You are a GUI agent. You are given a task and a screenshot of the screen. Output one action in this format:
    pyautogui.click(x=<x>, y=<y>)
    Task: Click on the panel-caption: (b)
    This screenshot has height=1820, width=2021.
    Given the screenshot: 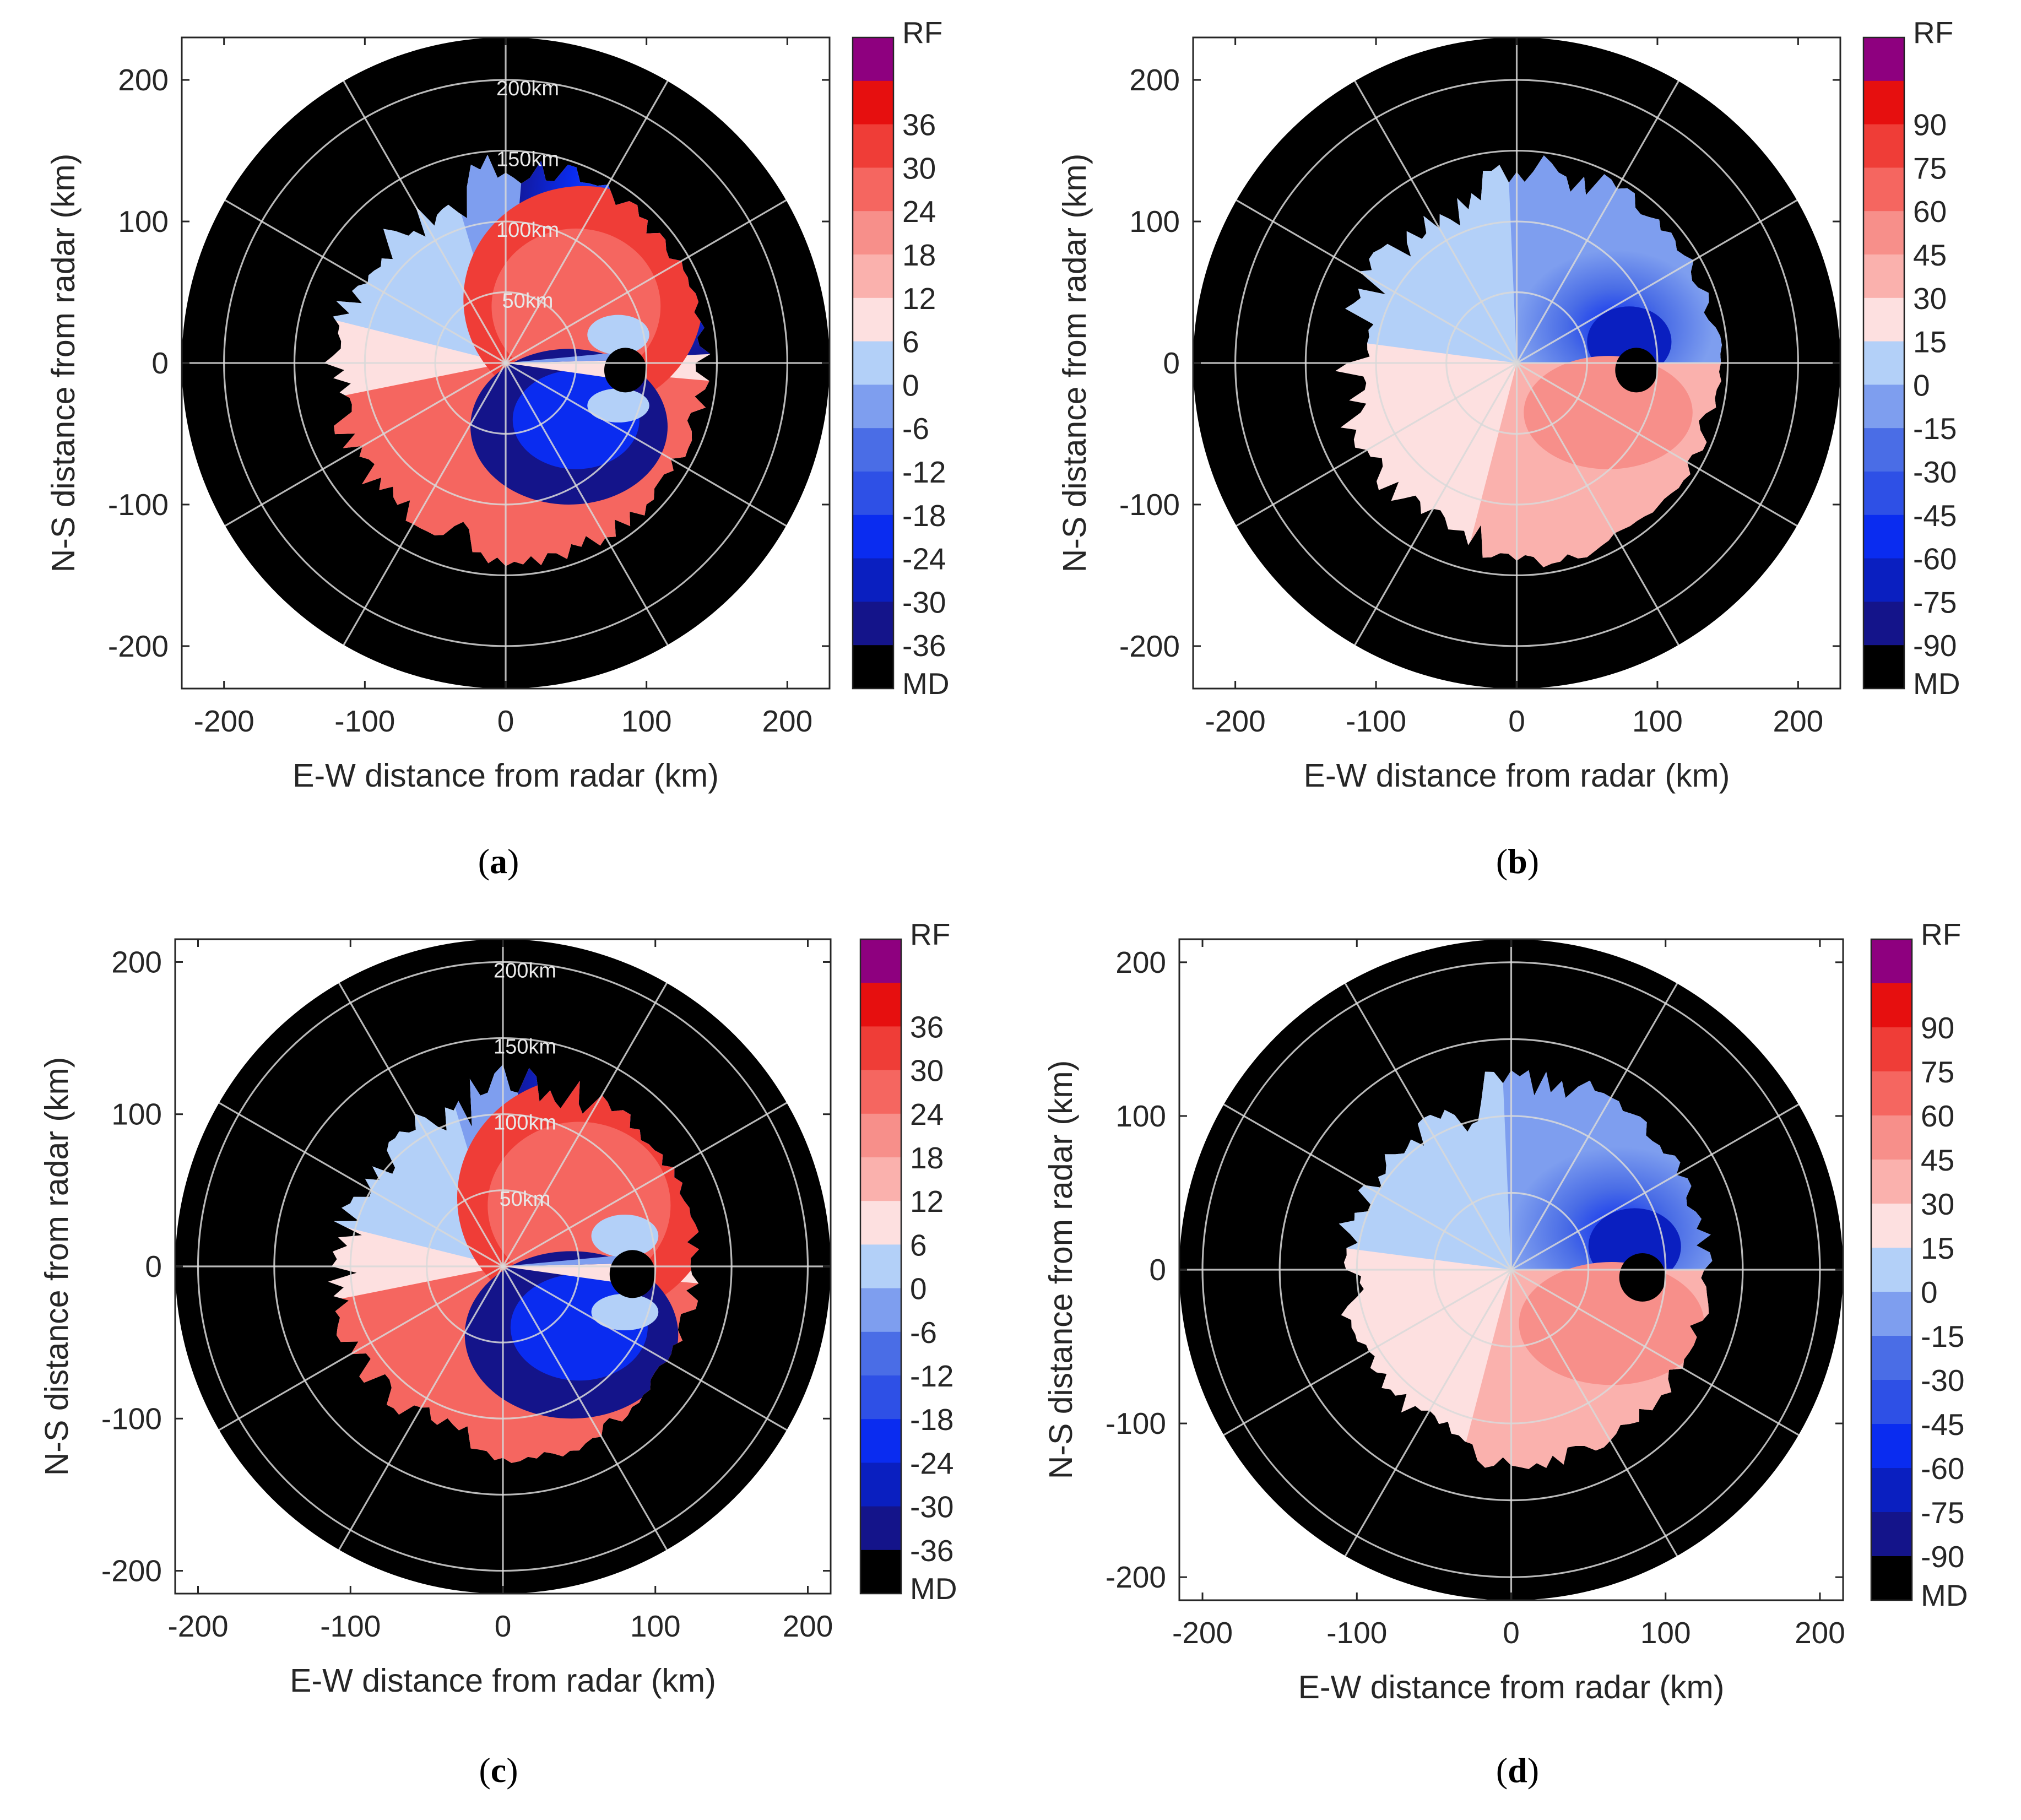 What is the action you would take?
    pyautogui.click(x=1517, y=861)
    